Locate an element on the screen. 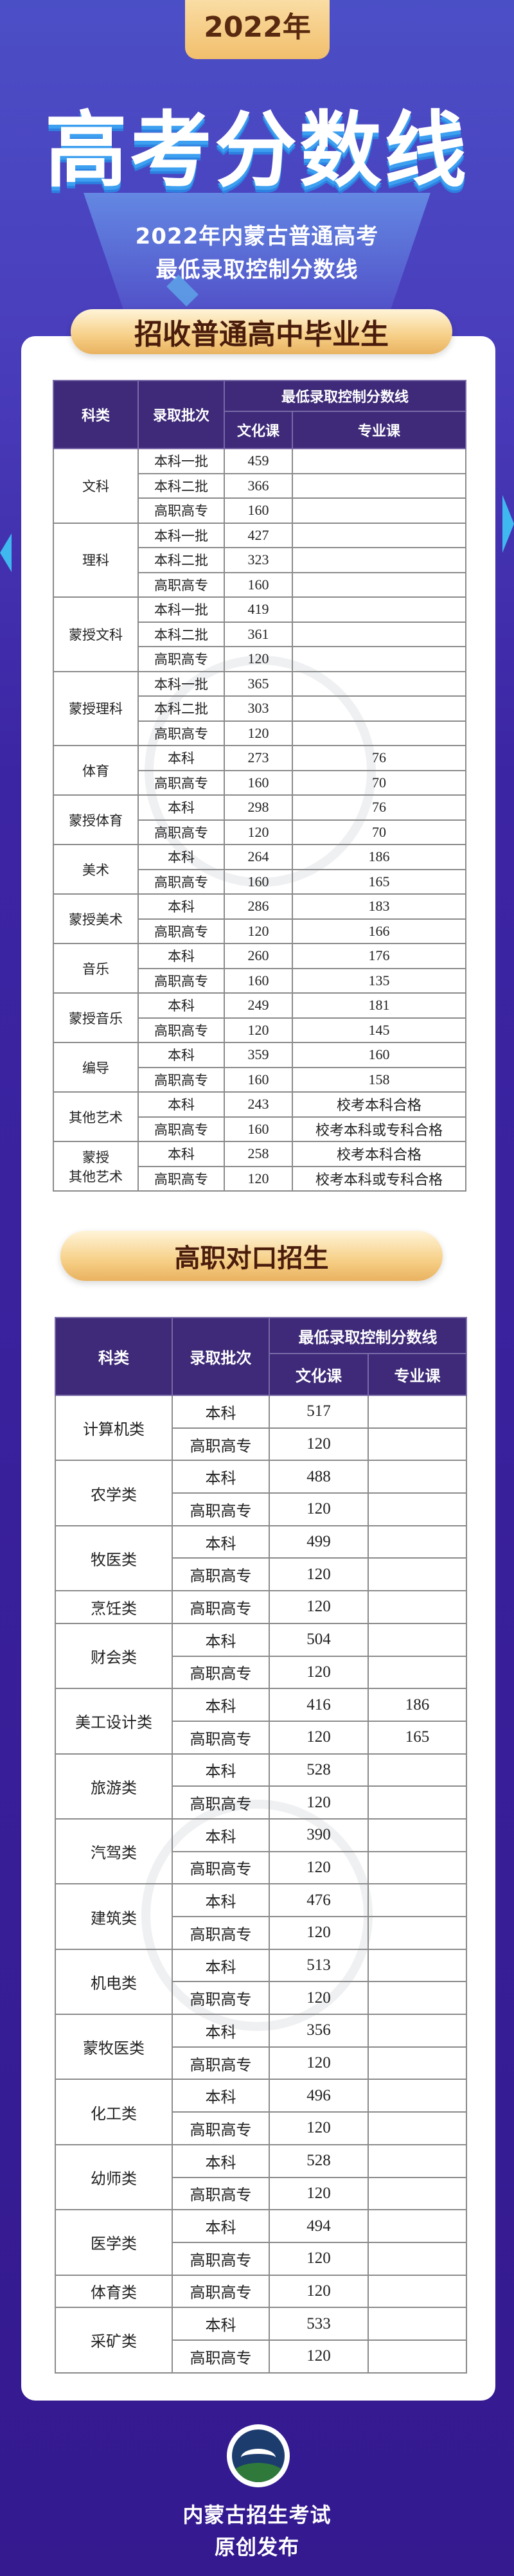 This screenshot has width=514, height=2576. category-cell: 农学类 is located at coordinates (114, 1493).